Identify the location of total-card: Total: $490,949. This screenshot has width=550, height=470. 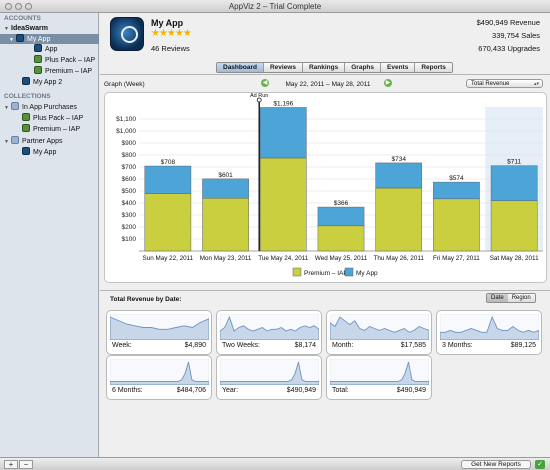
(379, 377).